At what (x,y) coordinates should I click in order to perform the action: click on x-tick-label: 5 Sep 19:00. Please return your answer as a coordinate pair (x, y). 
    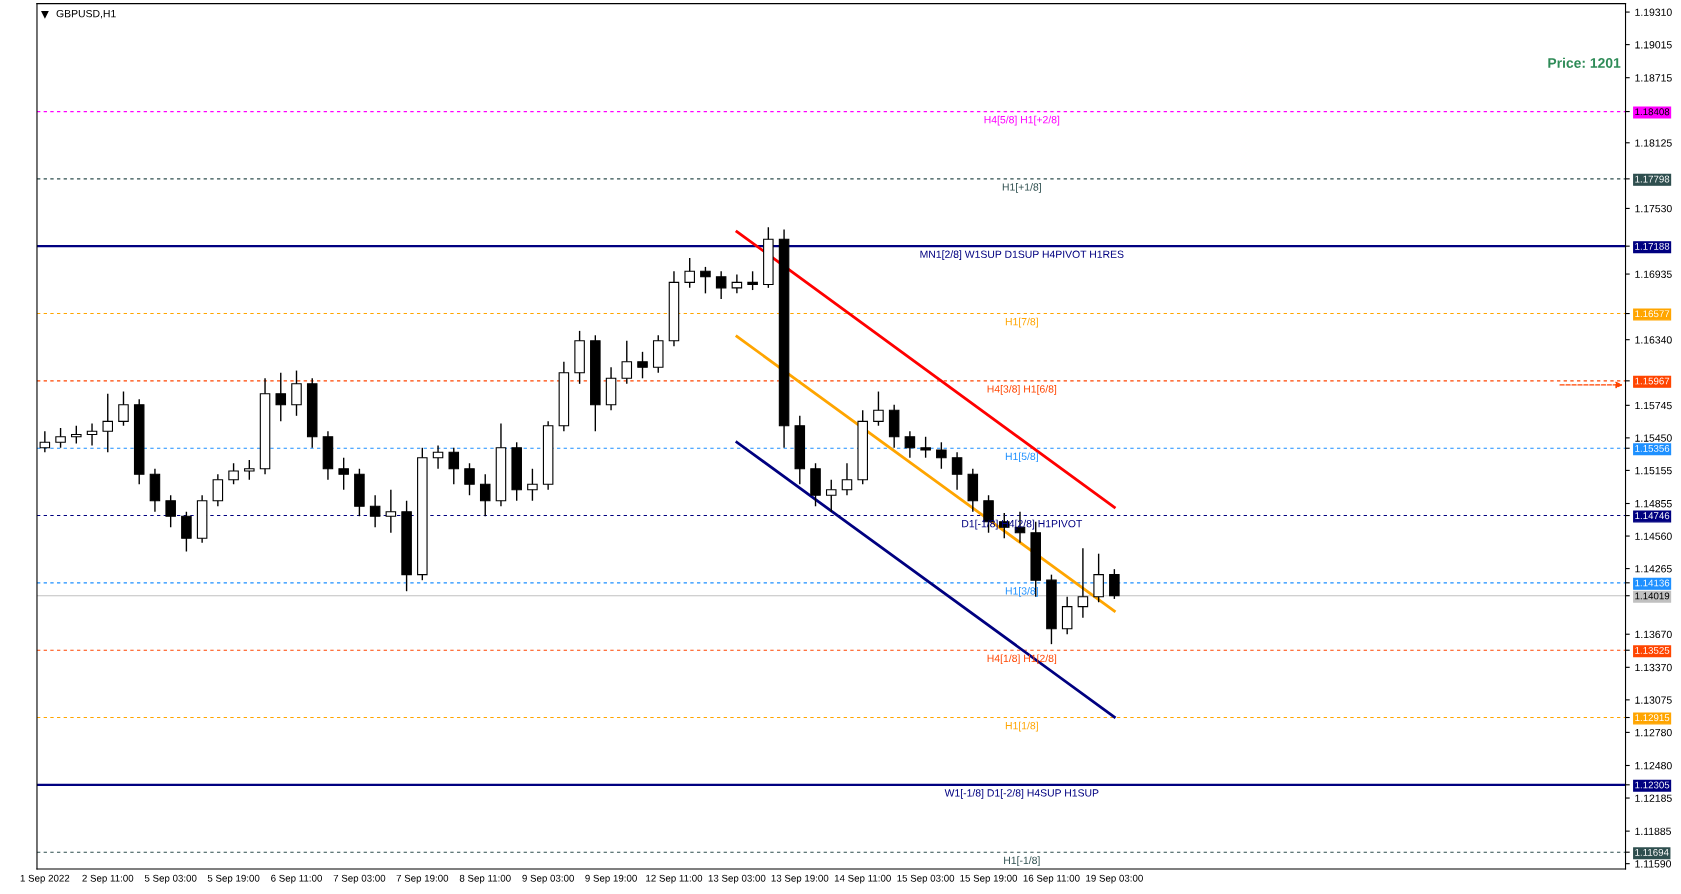
    Looking at the image, I should click on (233, 879).